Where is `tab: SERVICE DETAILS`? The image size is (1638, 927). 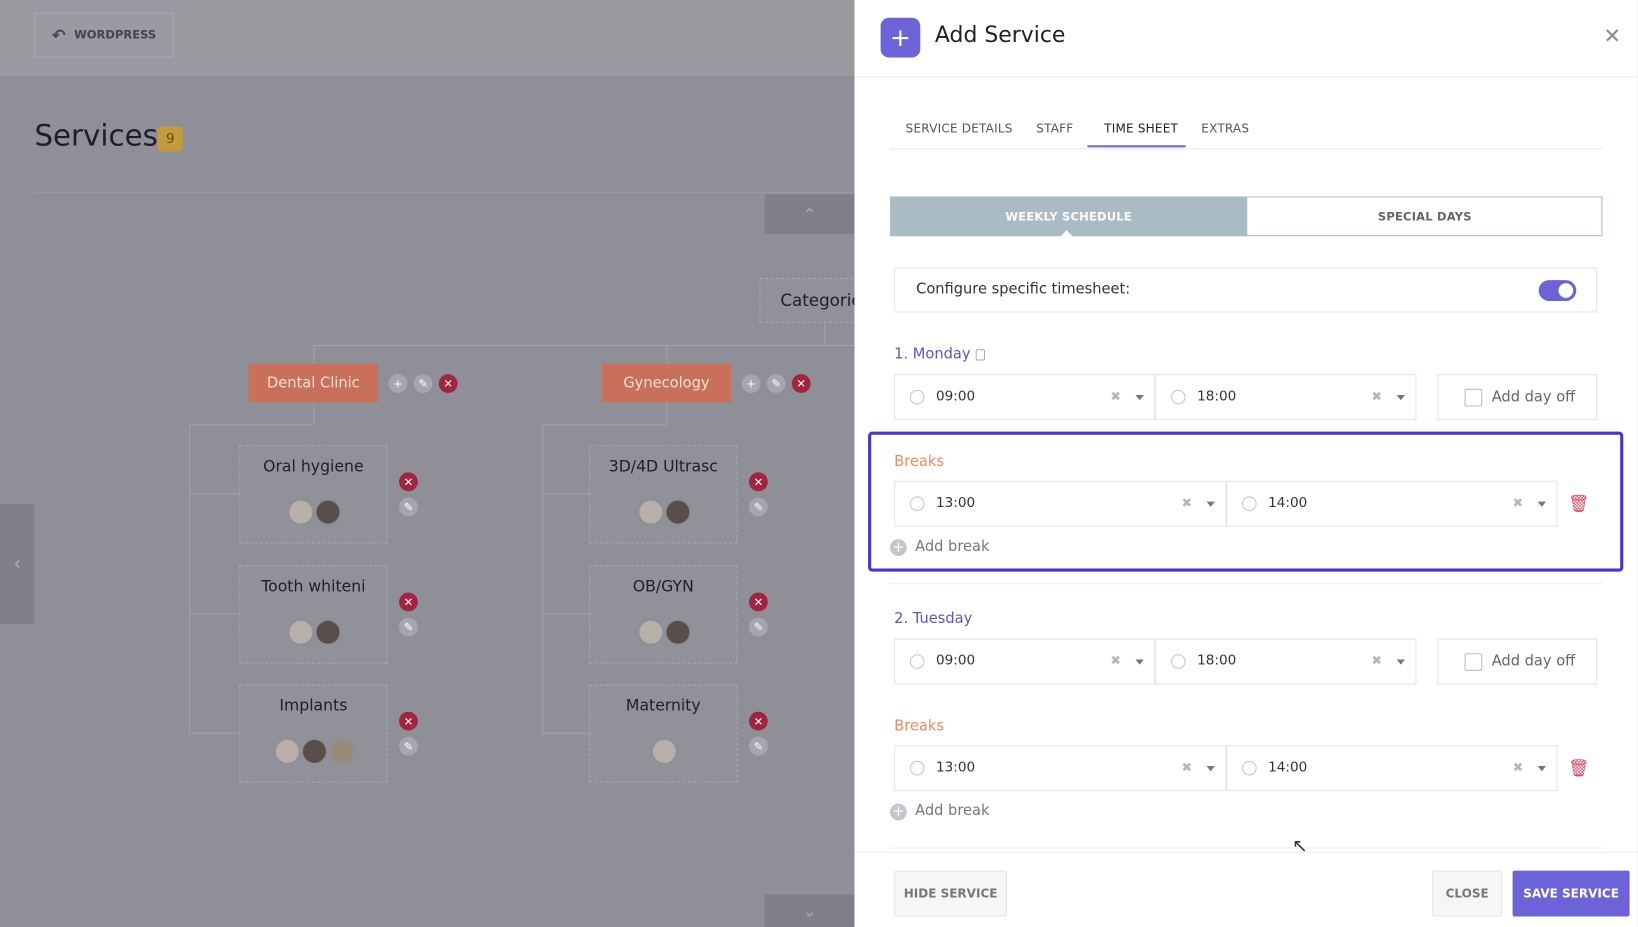 tab: SERVICE DETAILS is located at coordinates (959, 128).